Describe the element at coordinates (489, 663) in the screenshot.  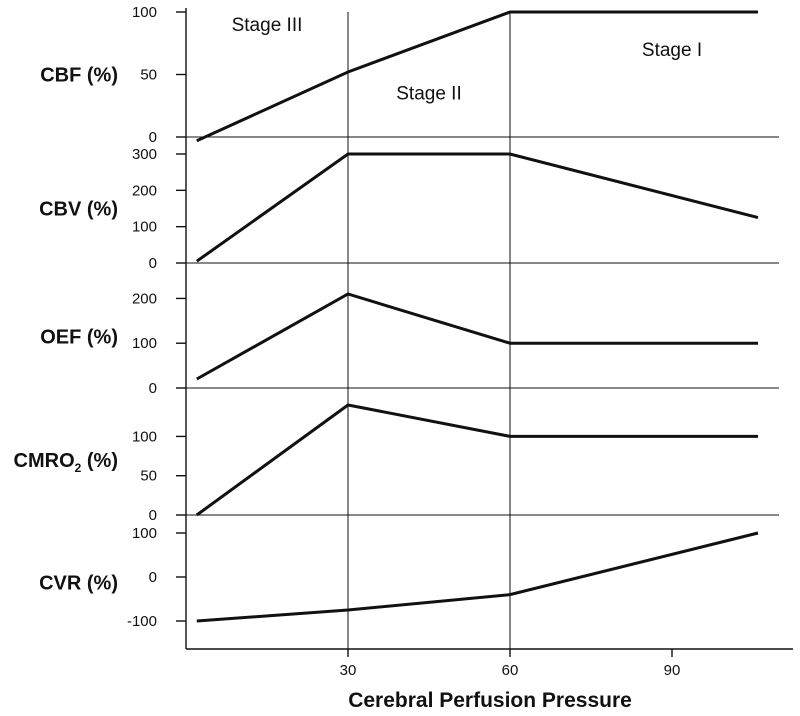
I see `x-axis: 306090120` at that location.